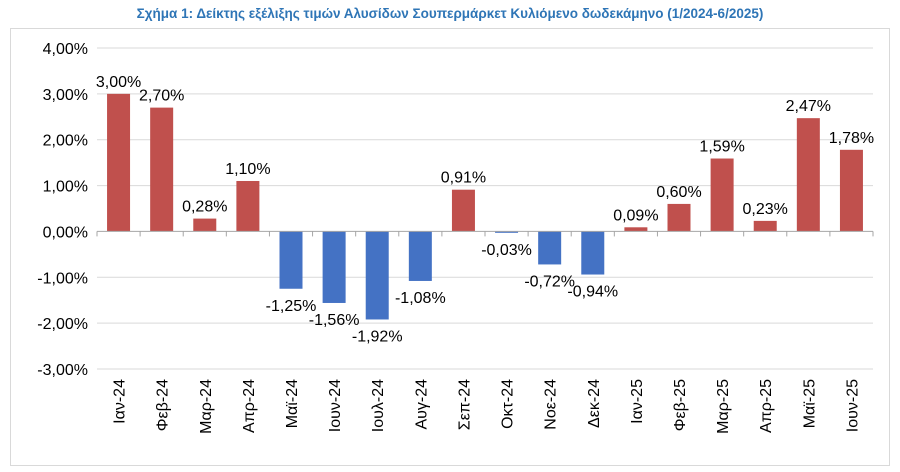 The width and height of the screenshot is (900, 472). I want to click on data-label: 2,47%, so click(808, 106).